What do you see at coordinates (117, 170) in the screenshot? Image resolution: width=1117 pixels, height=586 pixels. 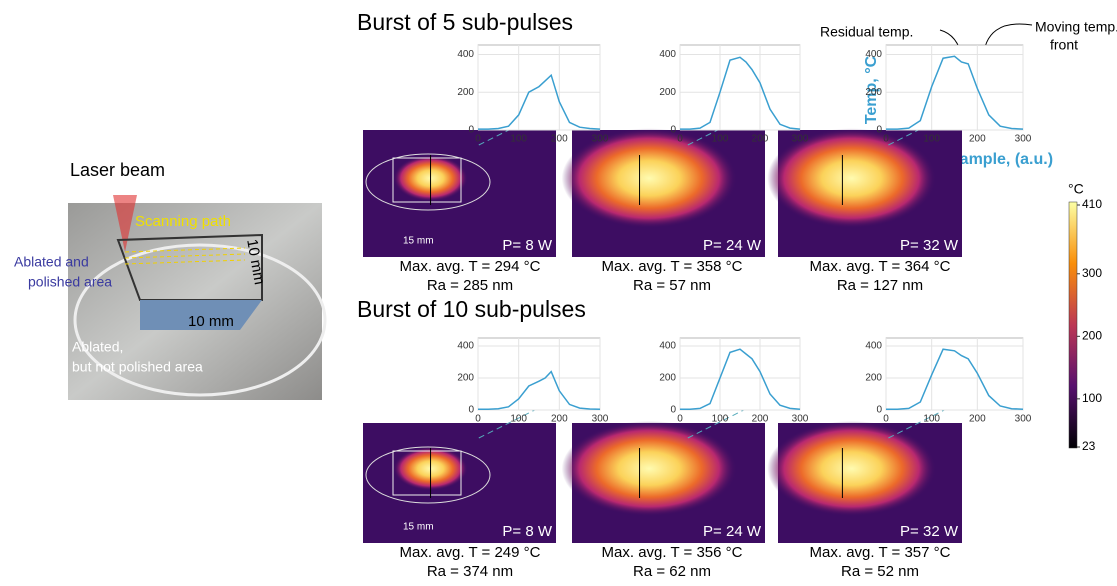 I see `label: Laser beam` at bounding box center [117, 170].